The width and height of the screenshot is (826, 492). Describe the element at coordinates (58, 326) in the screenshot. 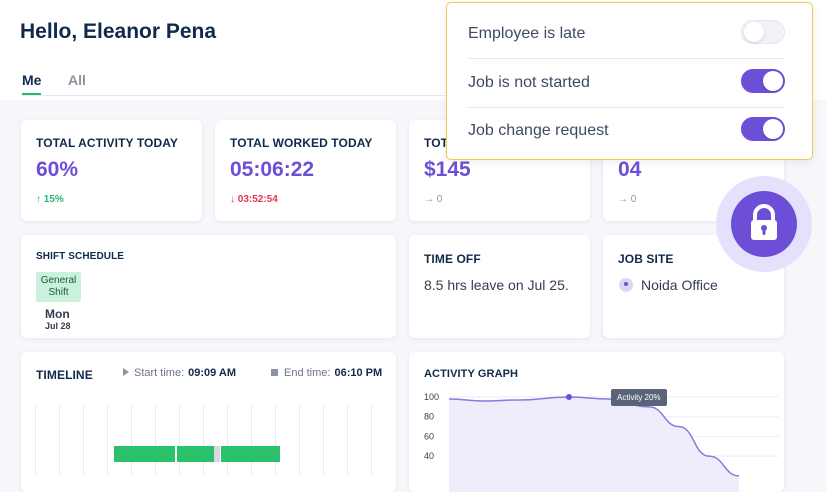

I see `shift-date: Jul 28` at that location.